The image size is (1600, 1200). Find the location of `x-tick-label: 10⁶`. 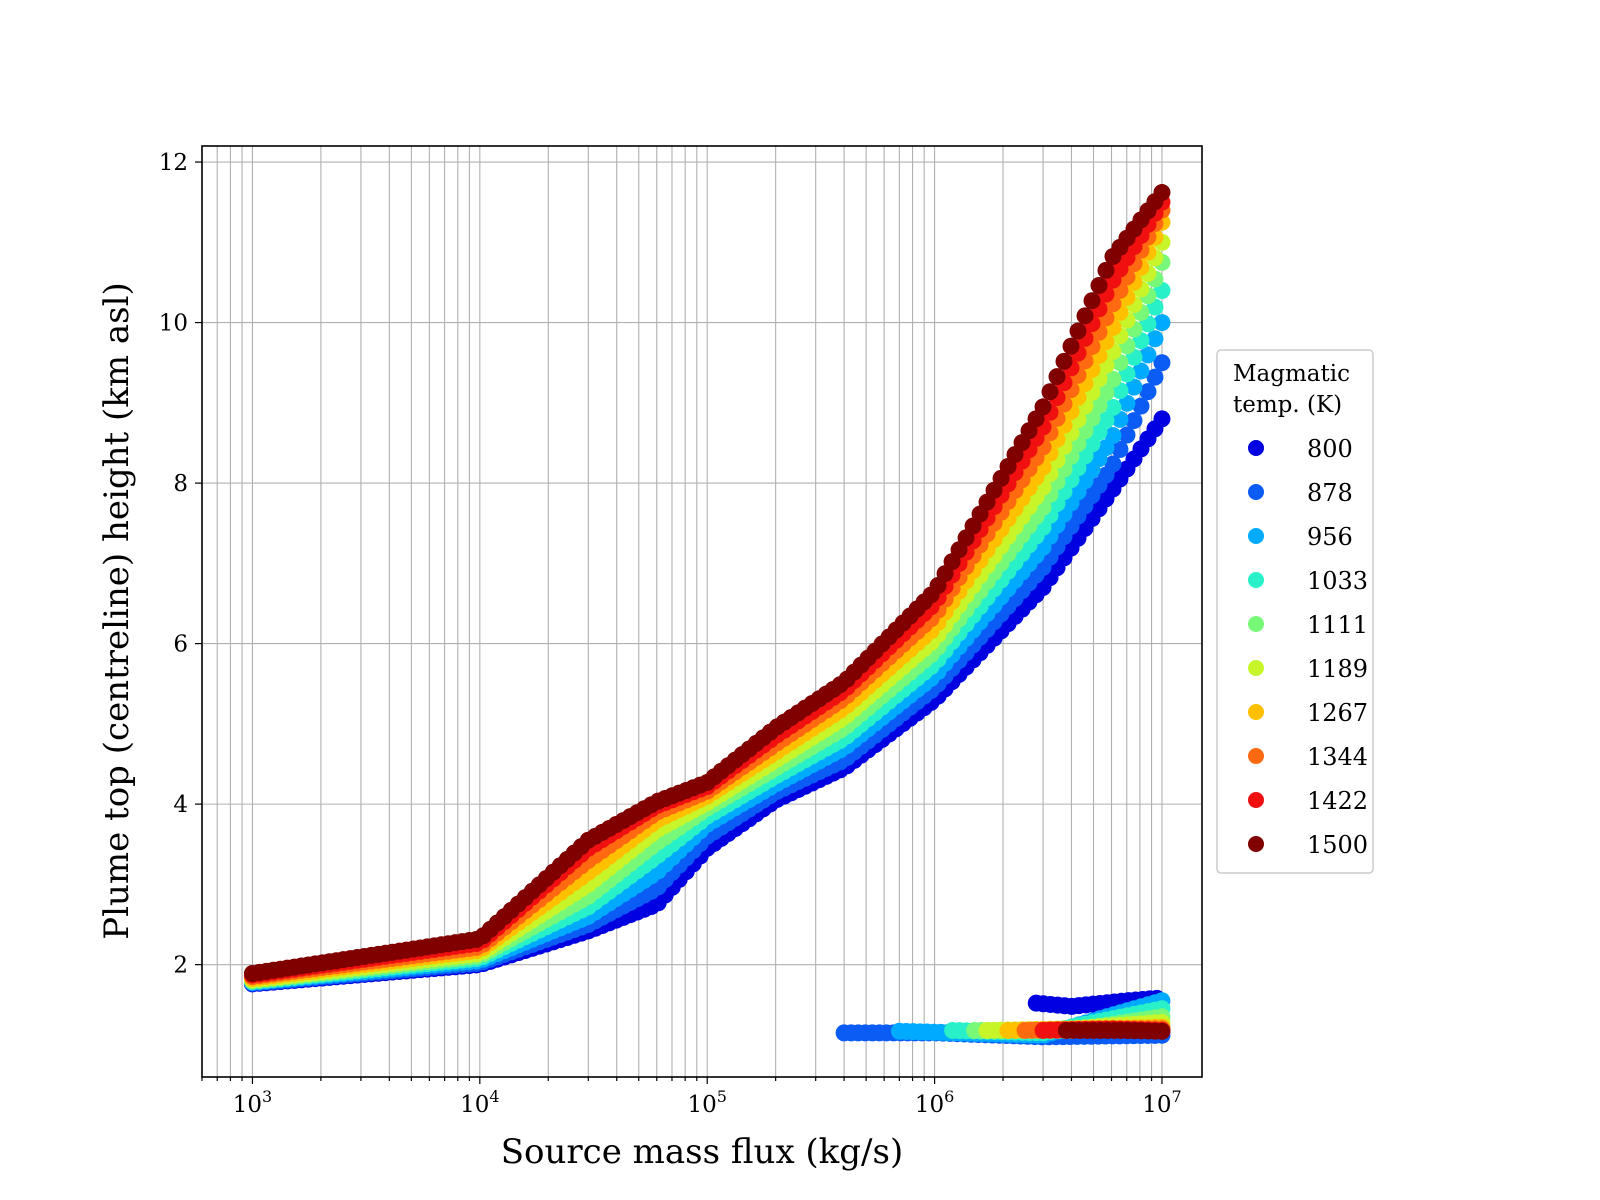

x-tick-label: 10⁶ is located at coordinates (934, 1102).